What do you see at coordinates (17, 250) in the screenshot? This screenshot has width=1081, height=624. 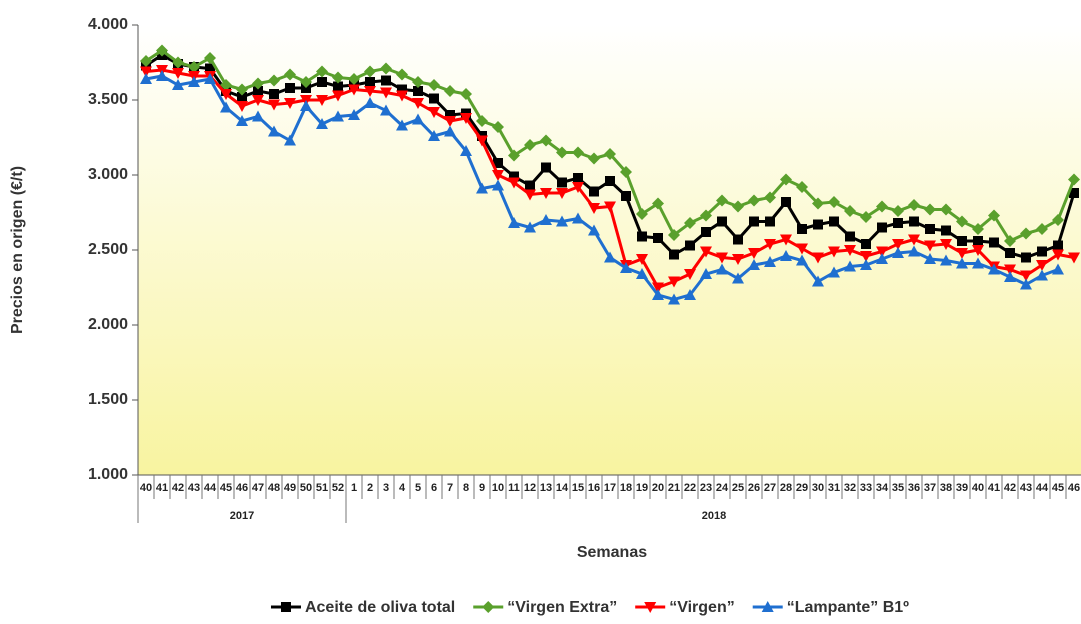 I see `y-axis-title: Precios en origen (€/t)` at bounding box center [17, 250].